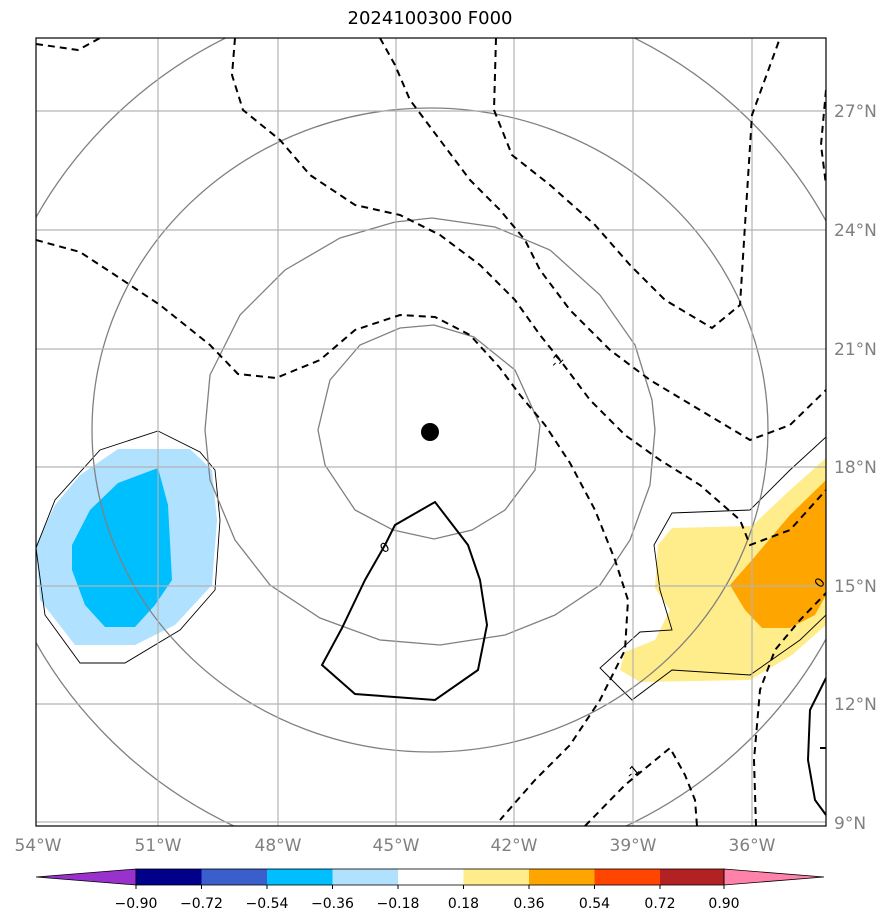 This screenshot has height=924, width=896. I want to click on colorbar-tick-label: −0.18, so click(398, 904).